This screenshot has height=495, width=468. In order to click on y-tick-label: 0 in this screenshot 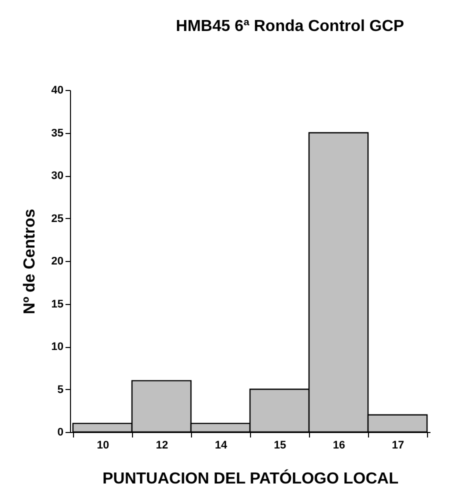, I will do `click(60, 432)`.